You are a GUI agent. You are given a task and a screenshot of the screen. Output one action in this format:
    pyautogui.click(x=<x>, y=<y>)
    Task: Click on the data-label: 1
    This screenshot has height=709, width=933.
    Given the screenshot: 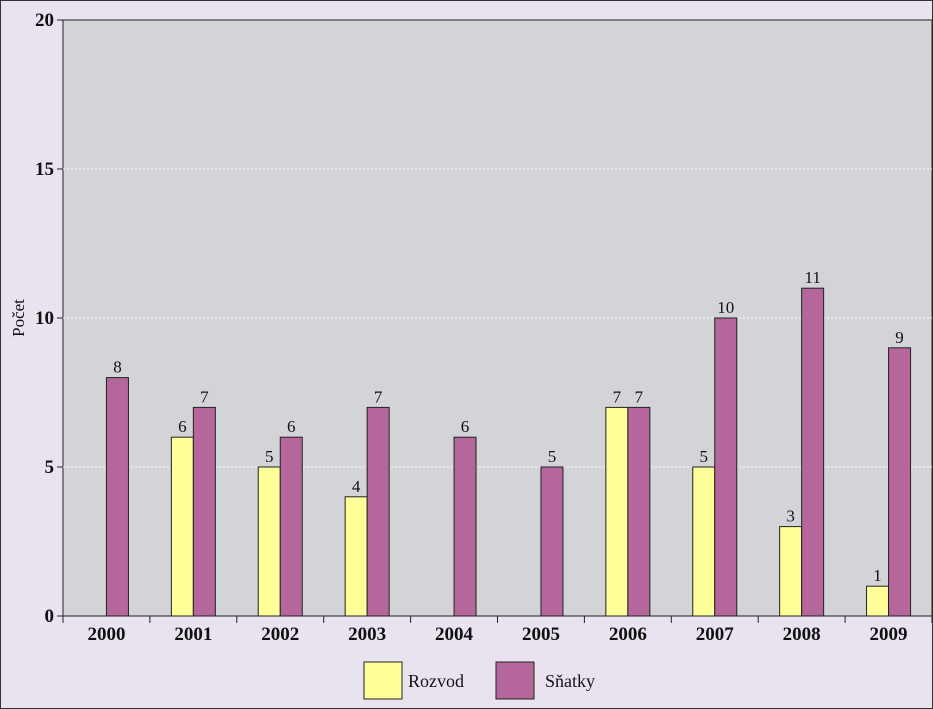 What is the action you would take?
    pyautogui.click(x=877, y=575)
    